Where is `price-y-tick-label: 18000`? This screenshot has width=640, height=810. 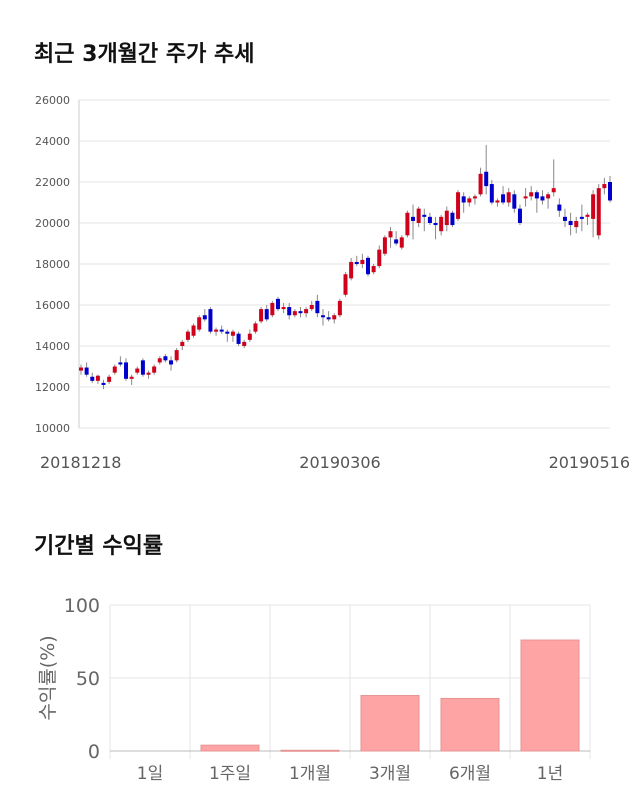
price-y-tick-label: 18000 is located at coordinates (52, 264).